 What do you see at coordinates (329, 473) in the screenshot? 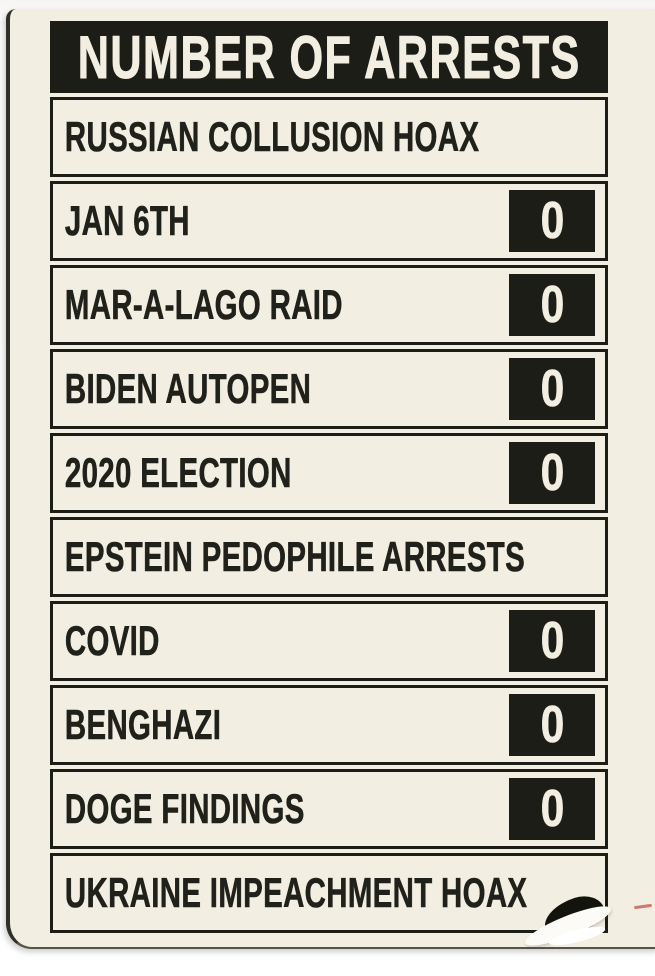
I see `table-row: 2020 ELECTION 0` at bounding box center [329, 473].